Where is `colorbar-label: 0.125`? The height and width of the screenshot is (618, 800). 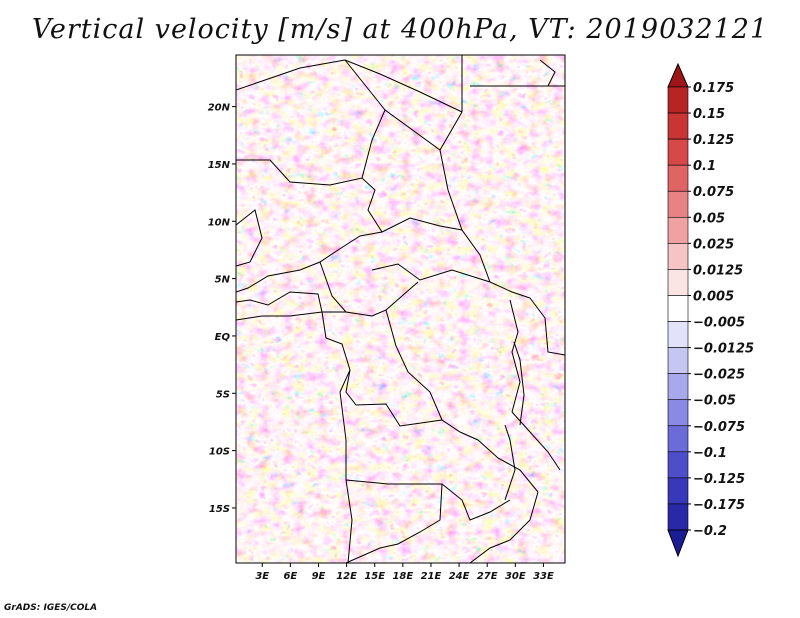 colorbar-label: 0.125 is located at coordinates (713, 140).